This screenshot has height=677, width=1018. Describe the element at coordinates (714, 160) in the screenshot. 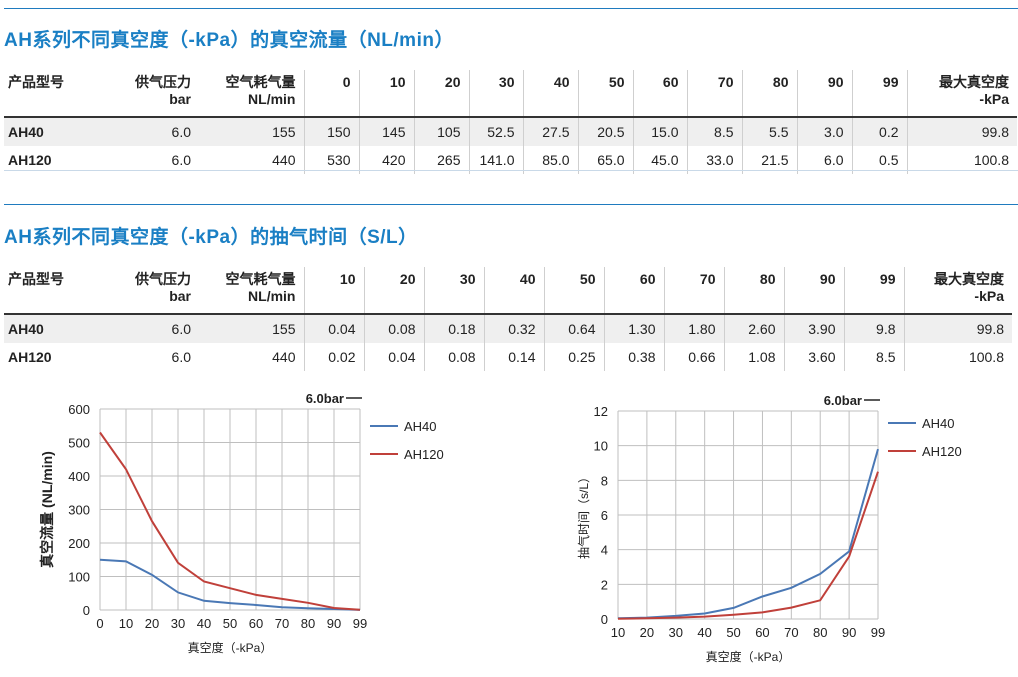

I see `value-cell: 33.0` at that location.